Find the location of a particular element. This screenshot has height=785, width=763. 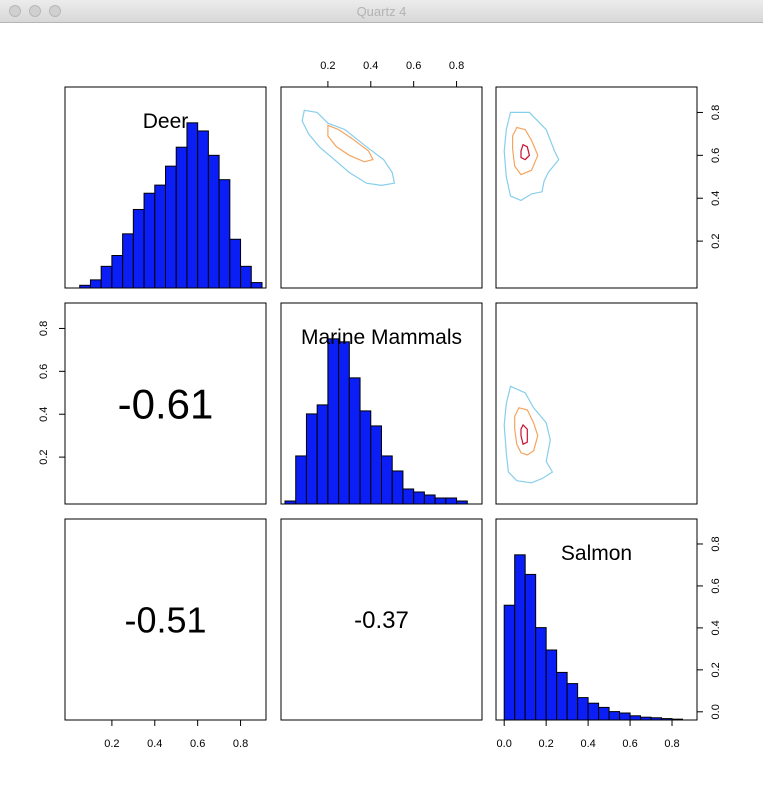

window-title: Quartz 4 is located at coordinates (381, 11).